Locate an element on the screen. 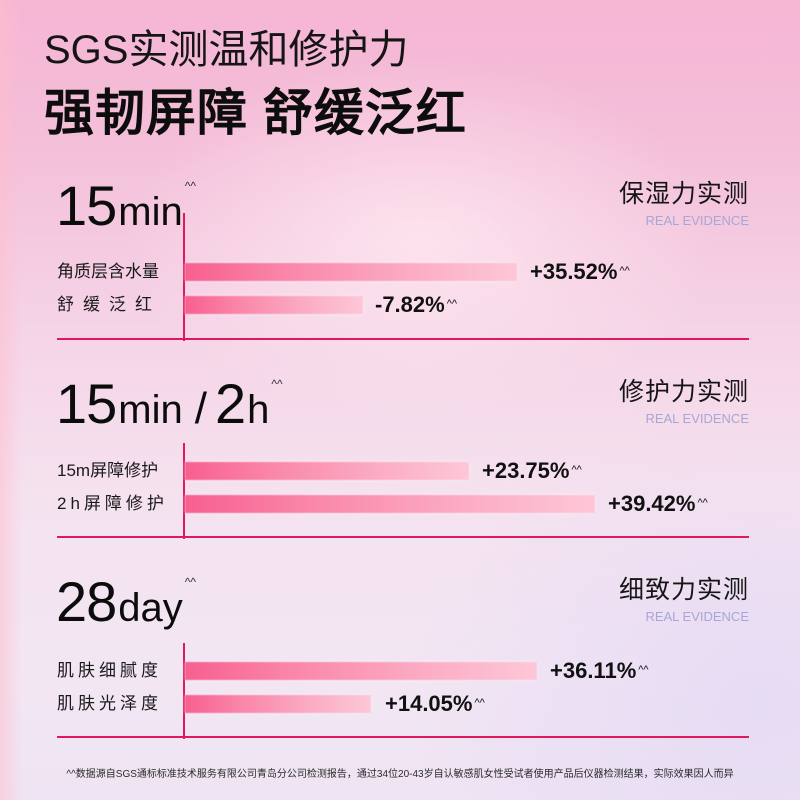 Image resolution: width=800 pixels, height=800 pixels. bar-row: 舒缓泛红 -7.82% ^^ is located at coordinates (400, 304).